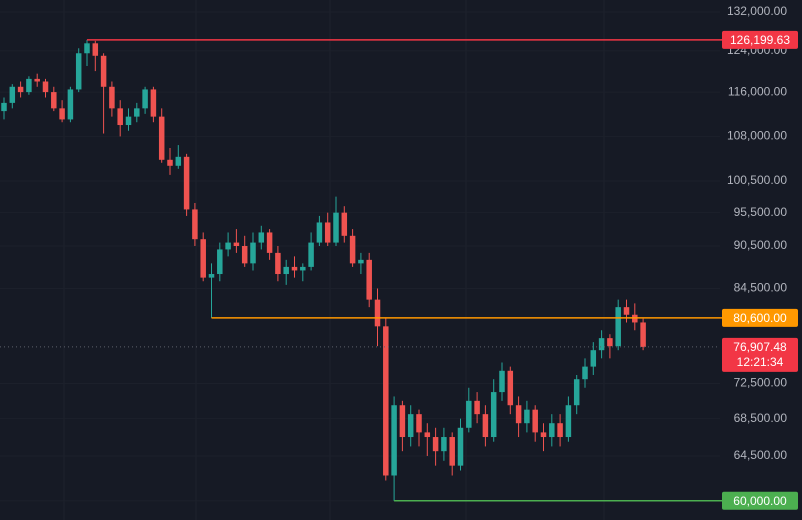 Image resolution: width=802 pixels, height=520 pixels. I want to click on y-tick-label: 72,500.00, so click(761, 383).